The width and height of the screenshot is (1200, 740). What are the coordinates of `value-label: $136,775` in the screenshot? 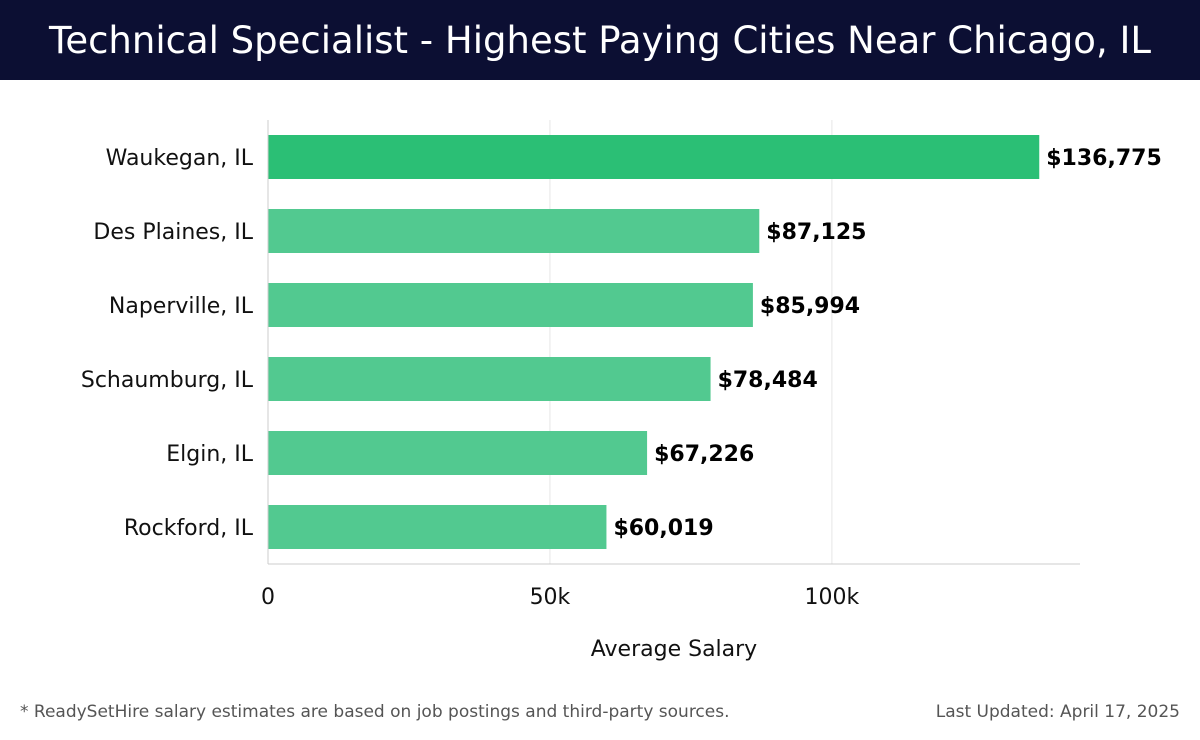 It's located at (1104, 158).